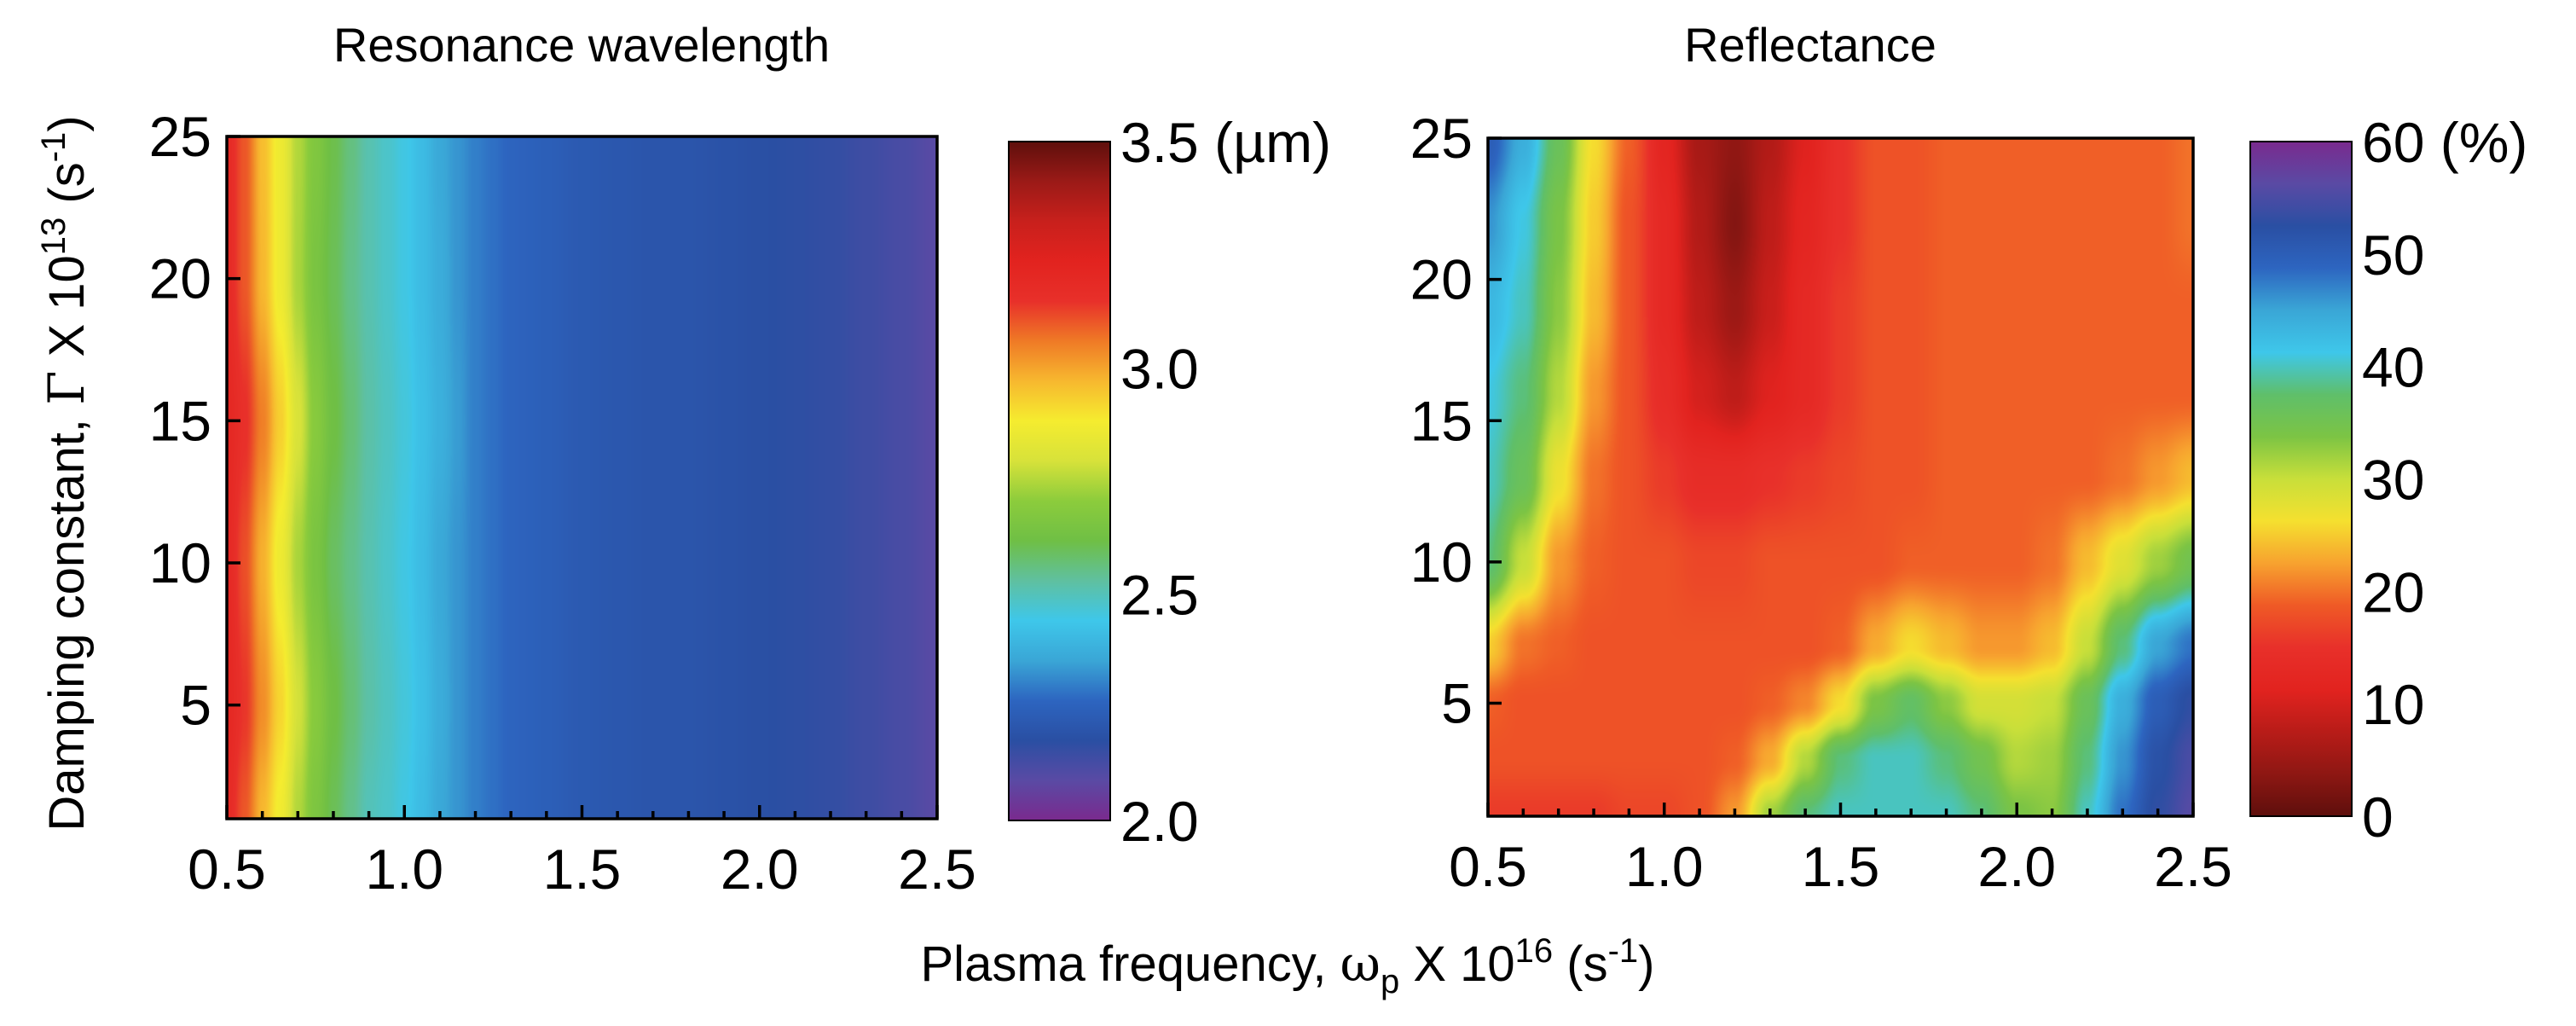 The height and width of the screenshot is (1026, 2576). What do you see at coordinates (2378, 817) in the screenshot?
I see `colorbar-tick-label: 0` at bounding box center [2378, 817].